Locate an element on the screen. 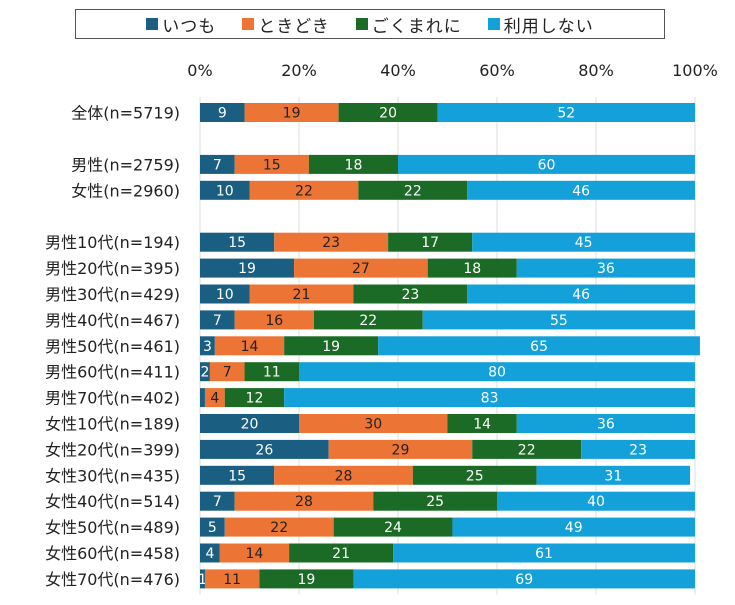 The height and width of the screenshot is (605, 735). data-label: 30 is located at coordinates (373, 425).